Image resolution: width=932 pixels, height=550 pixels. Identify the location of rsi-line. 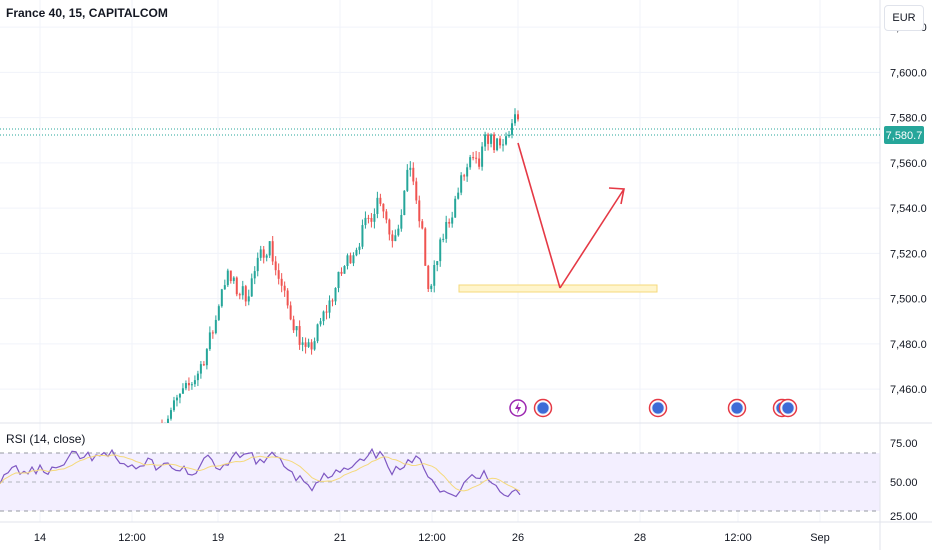
(260, 472).